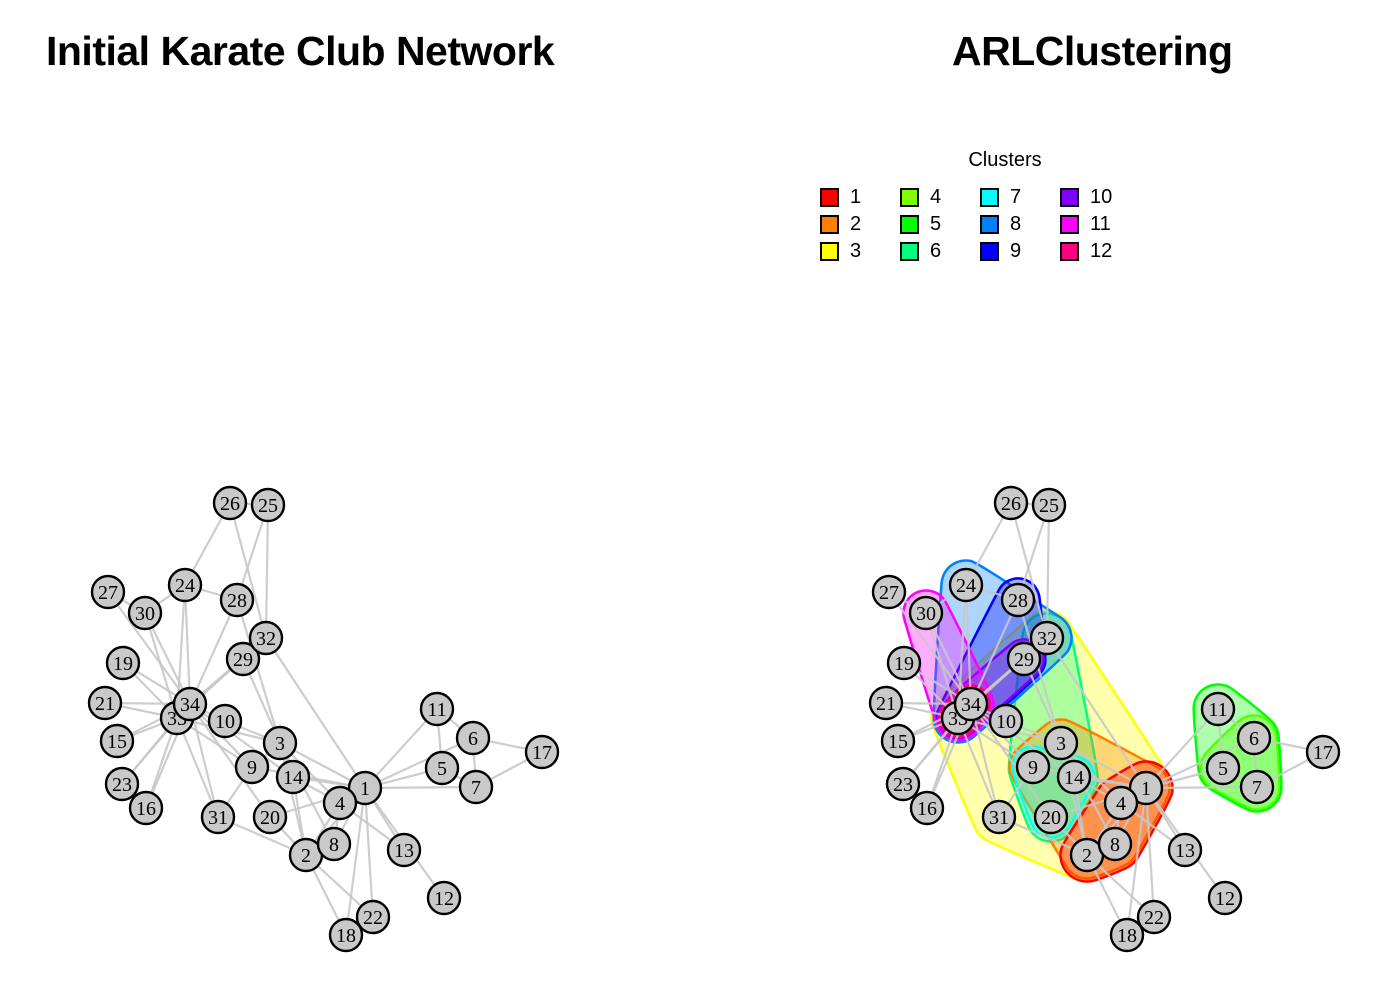  I want to click on network-node-6: 6, so click(473, 738).